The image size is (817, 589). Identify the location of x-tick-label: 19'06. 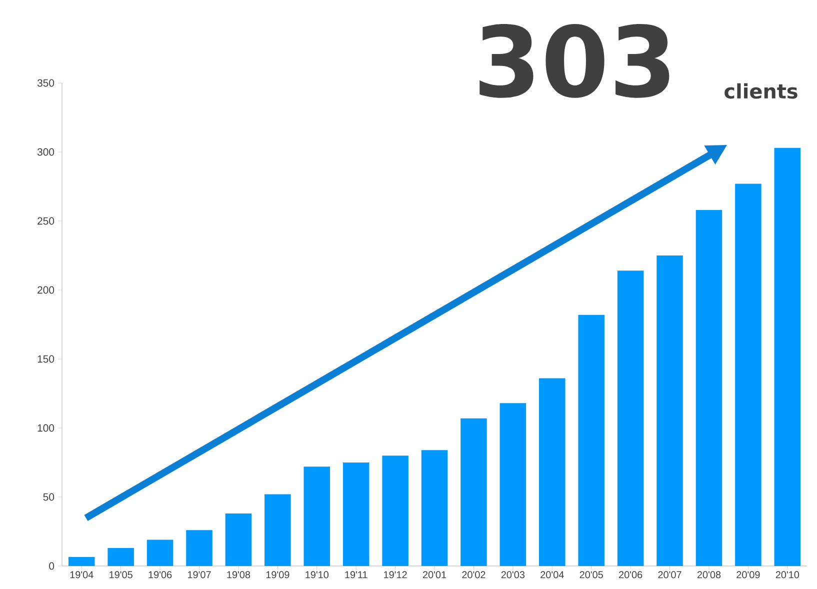
(160, 574).